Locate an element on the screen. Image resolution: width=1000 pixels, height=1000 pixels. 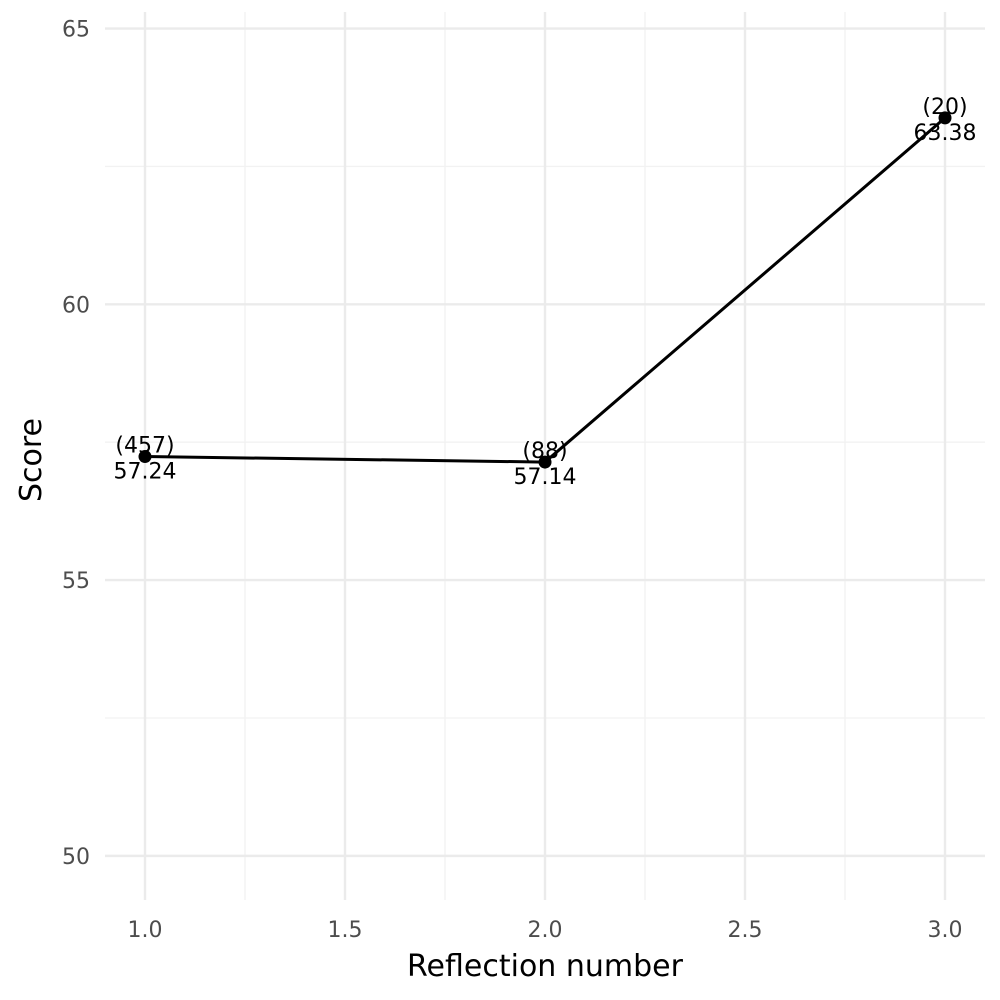
point-value-label: 57.24 is located at coordinates (145, 472).